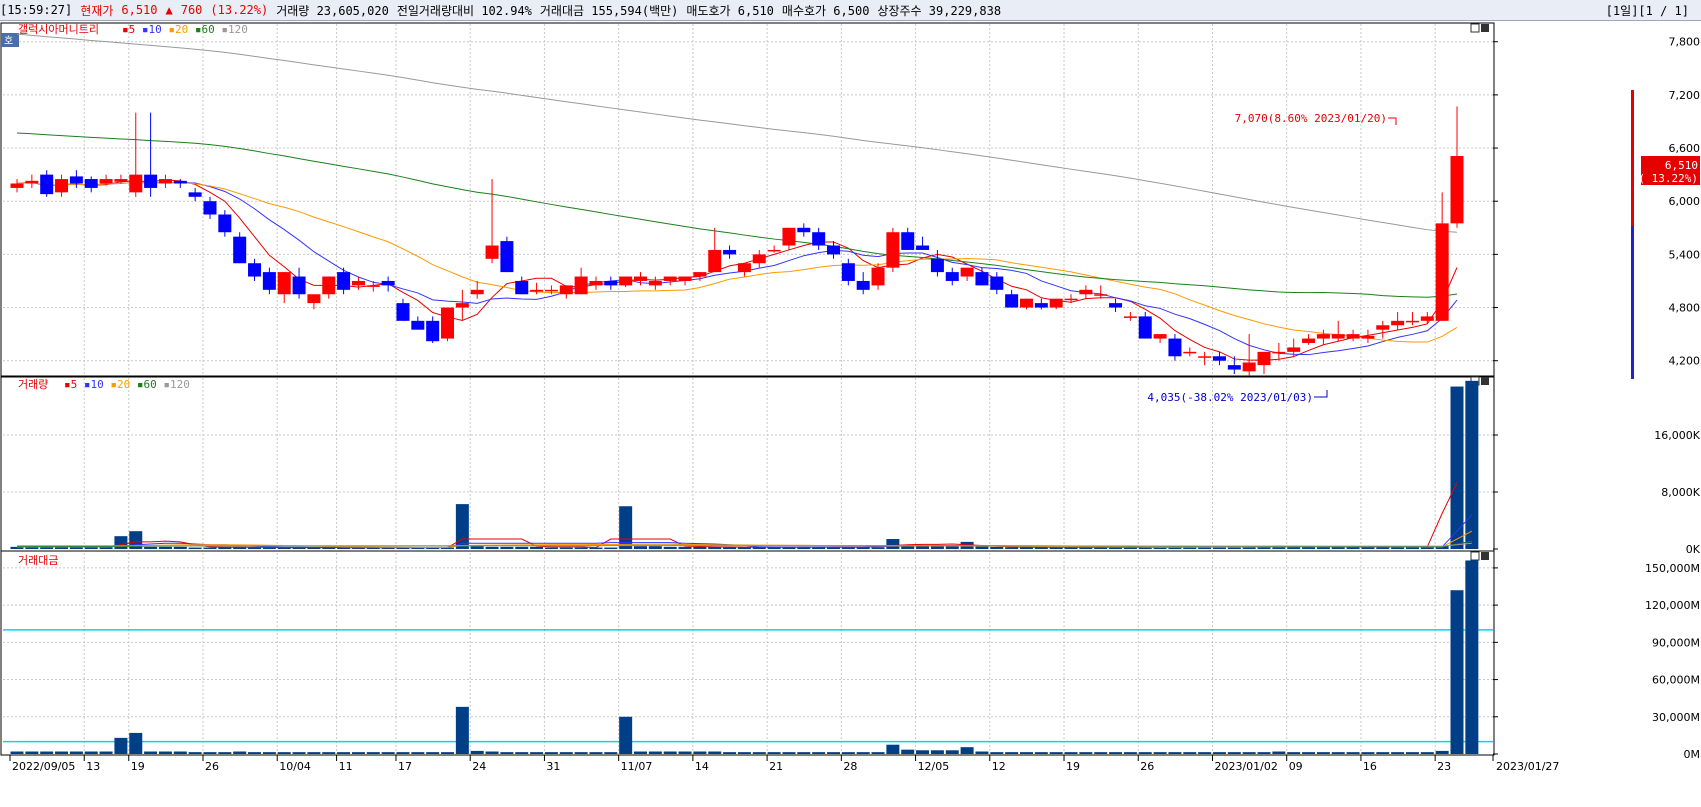 Image resolution: width=1701 pixels, height=807 pixels. I want to click on amount-axis: 150,000M 120,000M 90,000M 60,000M 30,000M 0M, so click(1596, 661).